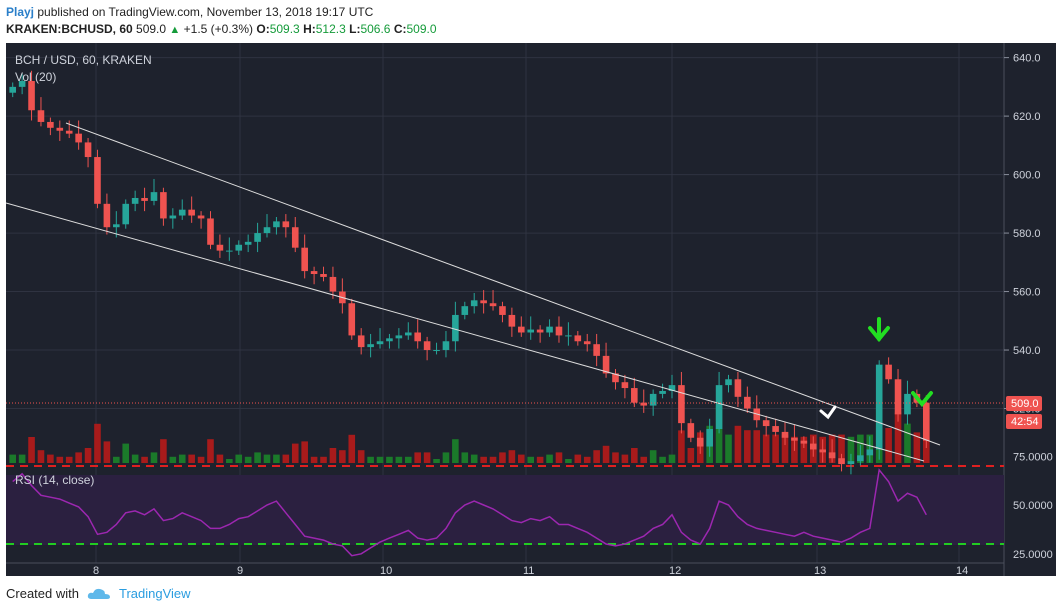 This screenshot has height=612, width=1063. Describe the element at coordinates (1027, 176) in the screenshot. I see `price-tick-label: 600.0` at that location.